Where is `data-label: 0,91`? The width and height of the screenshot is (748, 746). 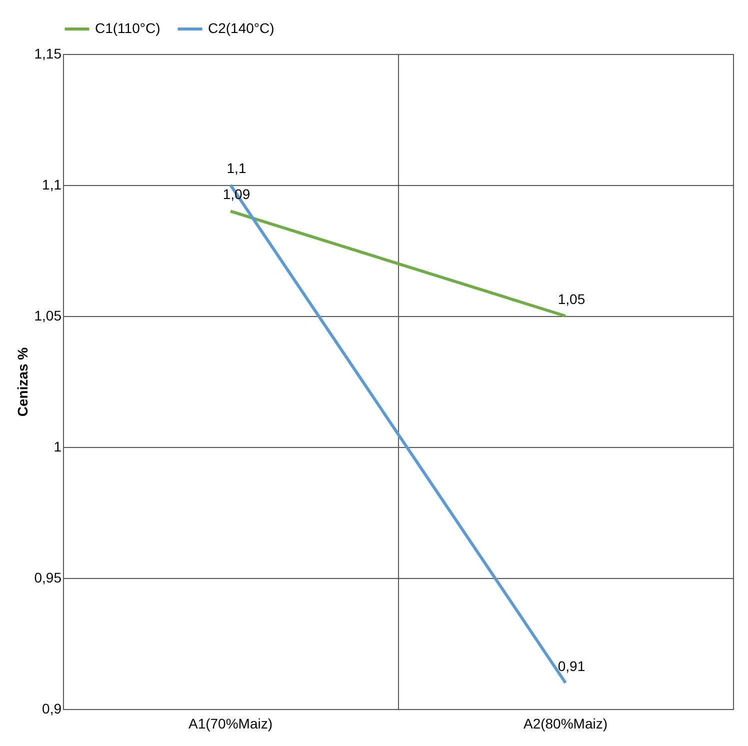
data-label: 0,91 is located at coordinates (572, 666).